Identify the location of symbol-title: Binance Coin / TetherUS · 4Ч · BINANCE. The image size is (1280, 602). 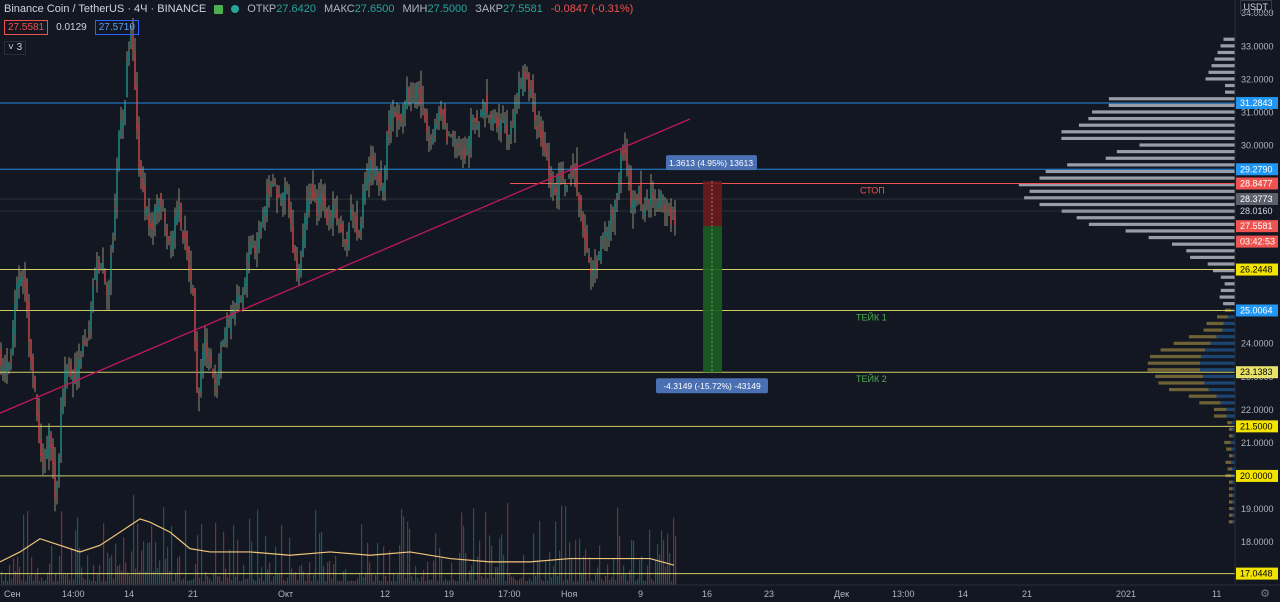
(105, 9).